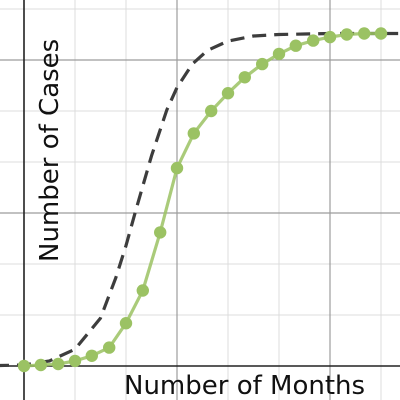 The image size is (400, 400). Describe the element at coordinates (244, 385) in the screenshot. I see `x-axis-title: Number of Months` at that location.